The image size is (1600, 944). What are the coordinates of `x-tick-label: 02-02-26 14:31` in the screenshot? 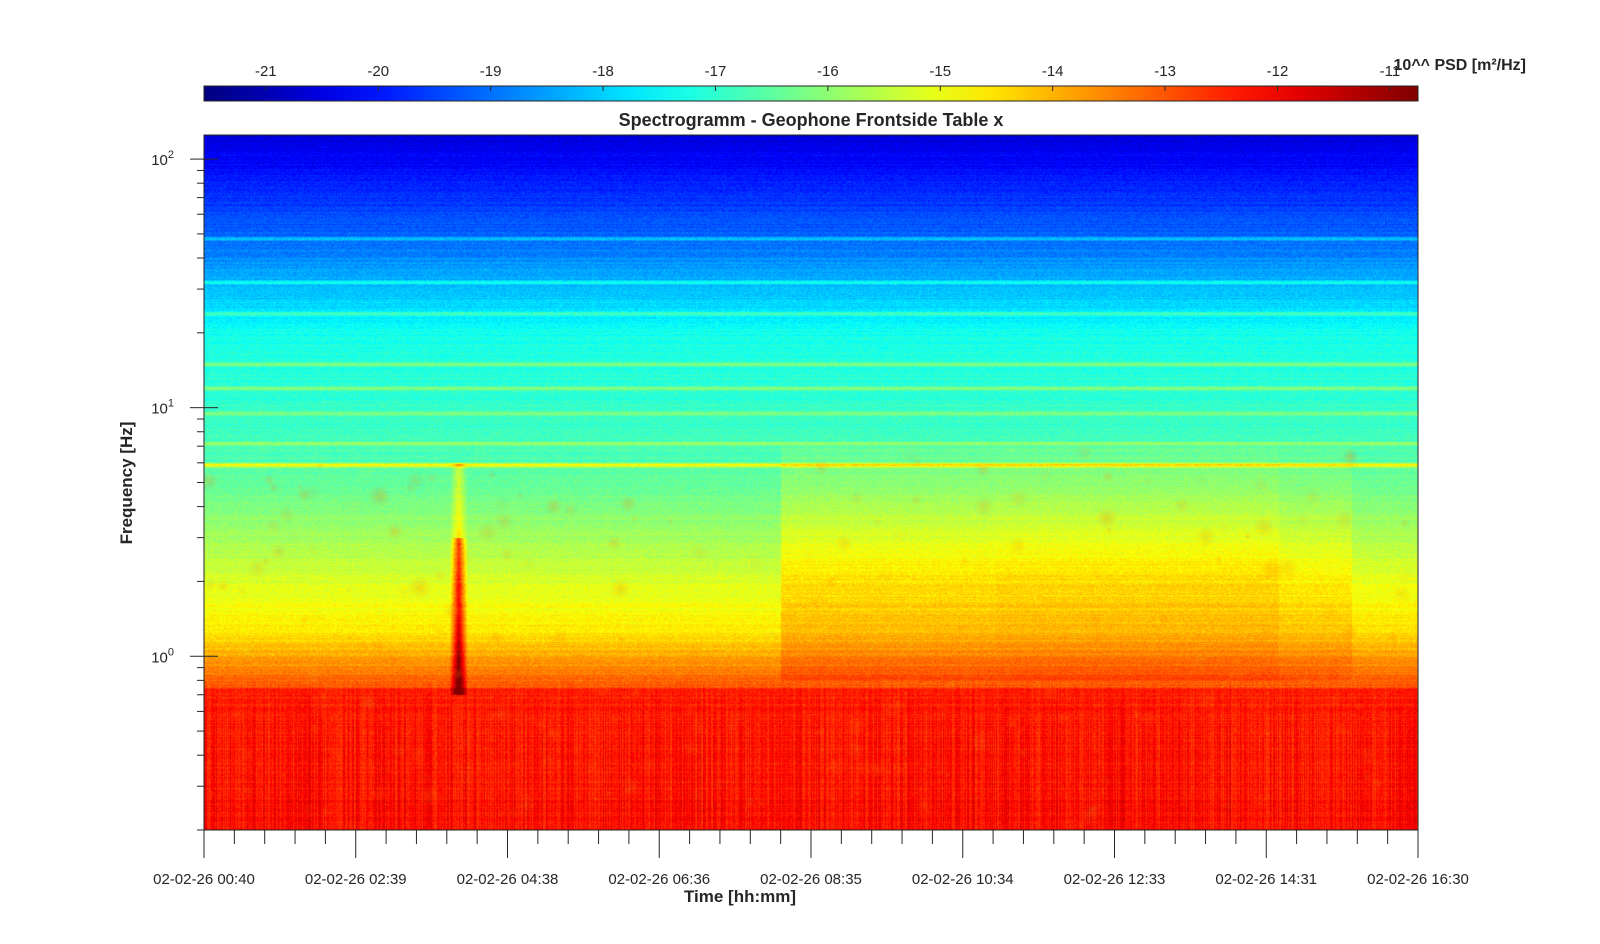 It's located at (1266, 879).